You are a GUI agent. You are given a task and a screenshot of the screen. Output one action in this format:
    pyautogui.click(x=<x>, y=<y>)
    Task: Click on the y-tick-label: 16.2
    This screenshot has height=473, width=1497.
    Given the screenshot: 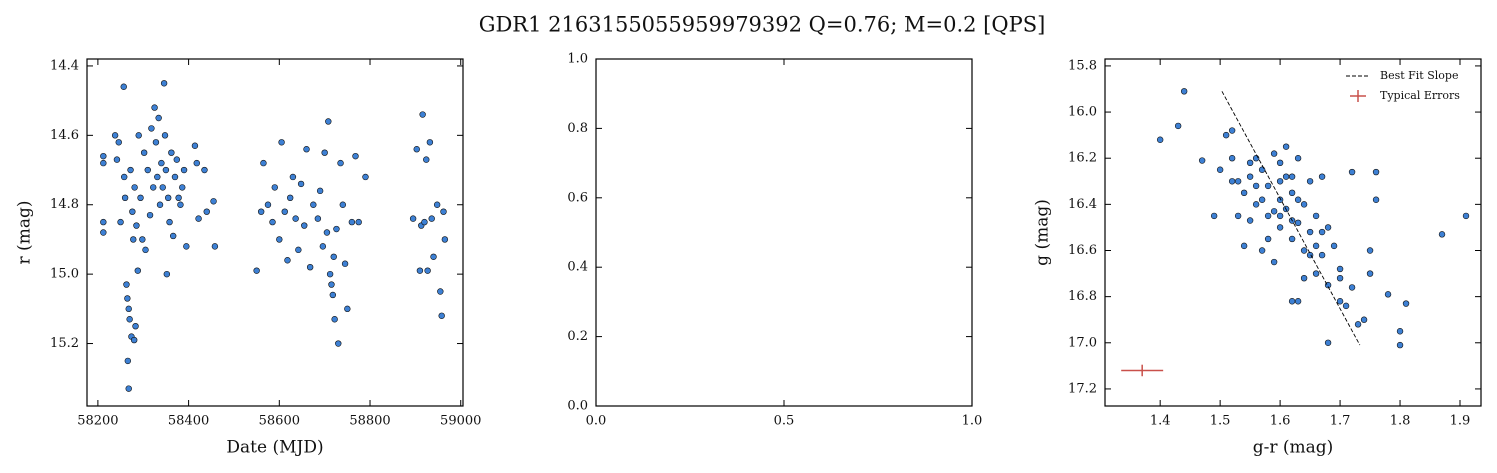 What is the action you would take?
    pyautogui.click(x=1082, y=158)
    